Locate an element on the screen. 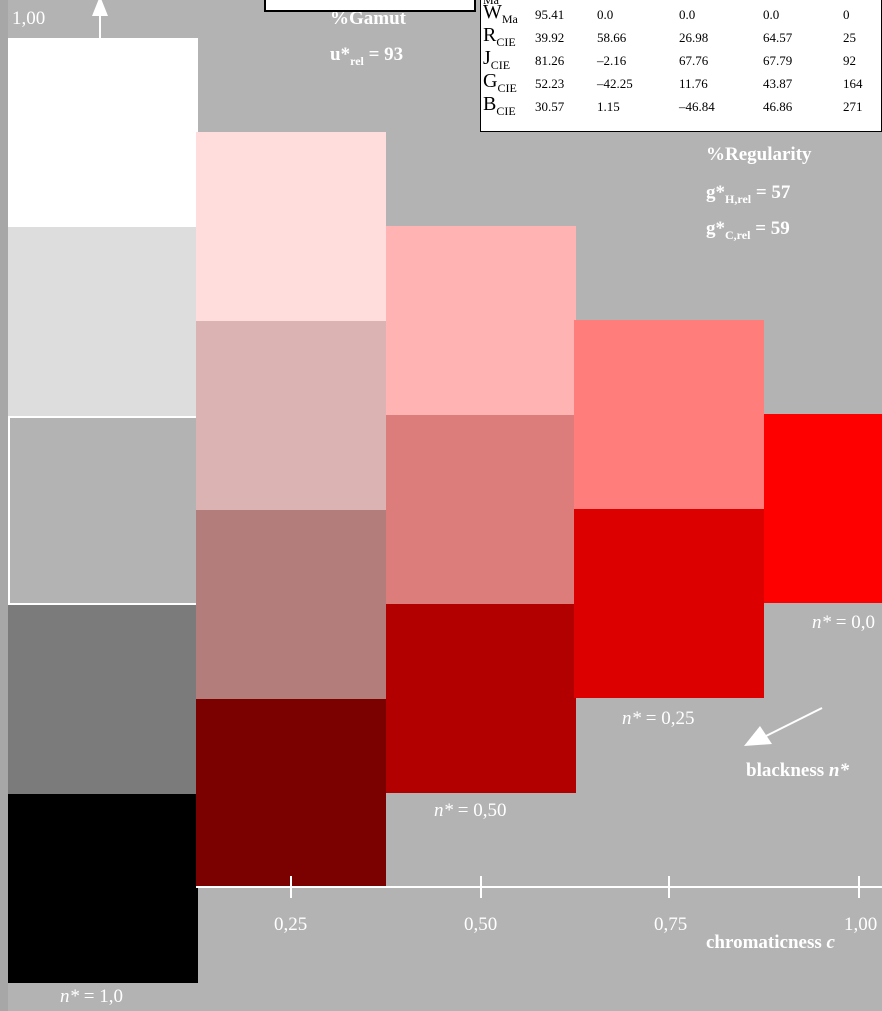 This screenshot has width=882, height=1011. table-cell: –46.84 is located at coordinates (697, 106).